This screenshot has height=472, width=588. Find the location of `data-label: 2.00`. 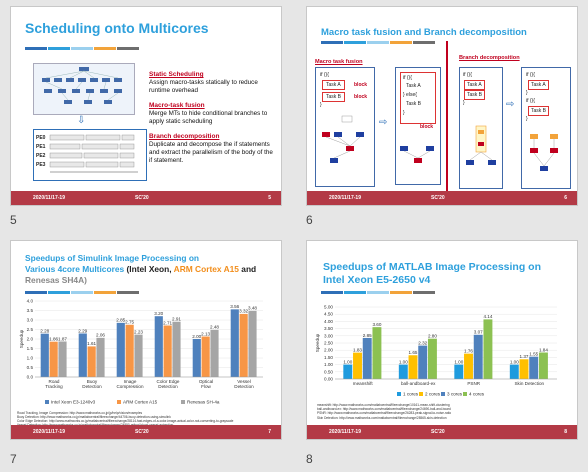

data-label: 2.00 is located at coordinates (196, 336).